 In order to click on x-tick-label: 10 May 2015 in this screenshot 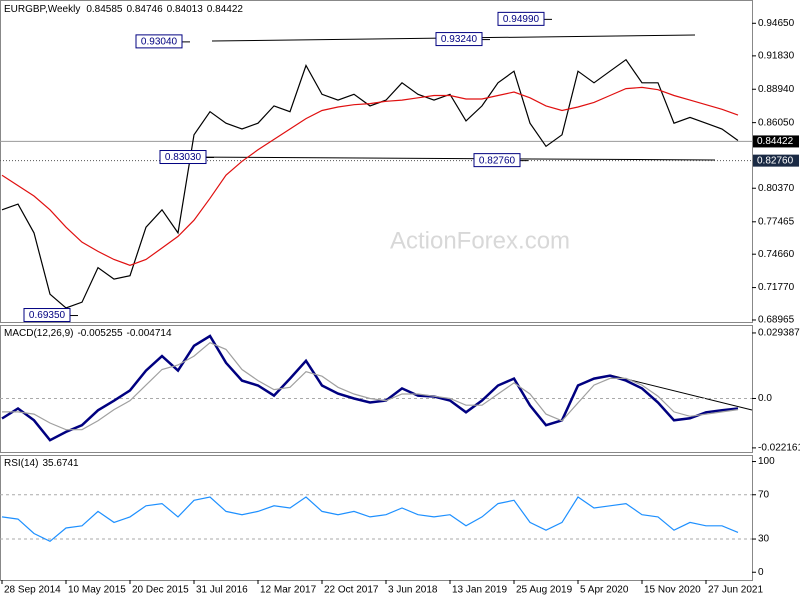, I will do `click(97, 590)`.